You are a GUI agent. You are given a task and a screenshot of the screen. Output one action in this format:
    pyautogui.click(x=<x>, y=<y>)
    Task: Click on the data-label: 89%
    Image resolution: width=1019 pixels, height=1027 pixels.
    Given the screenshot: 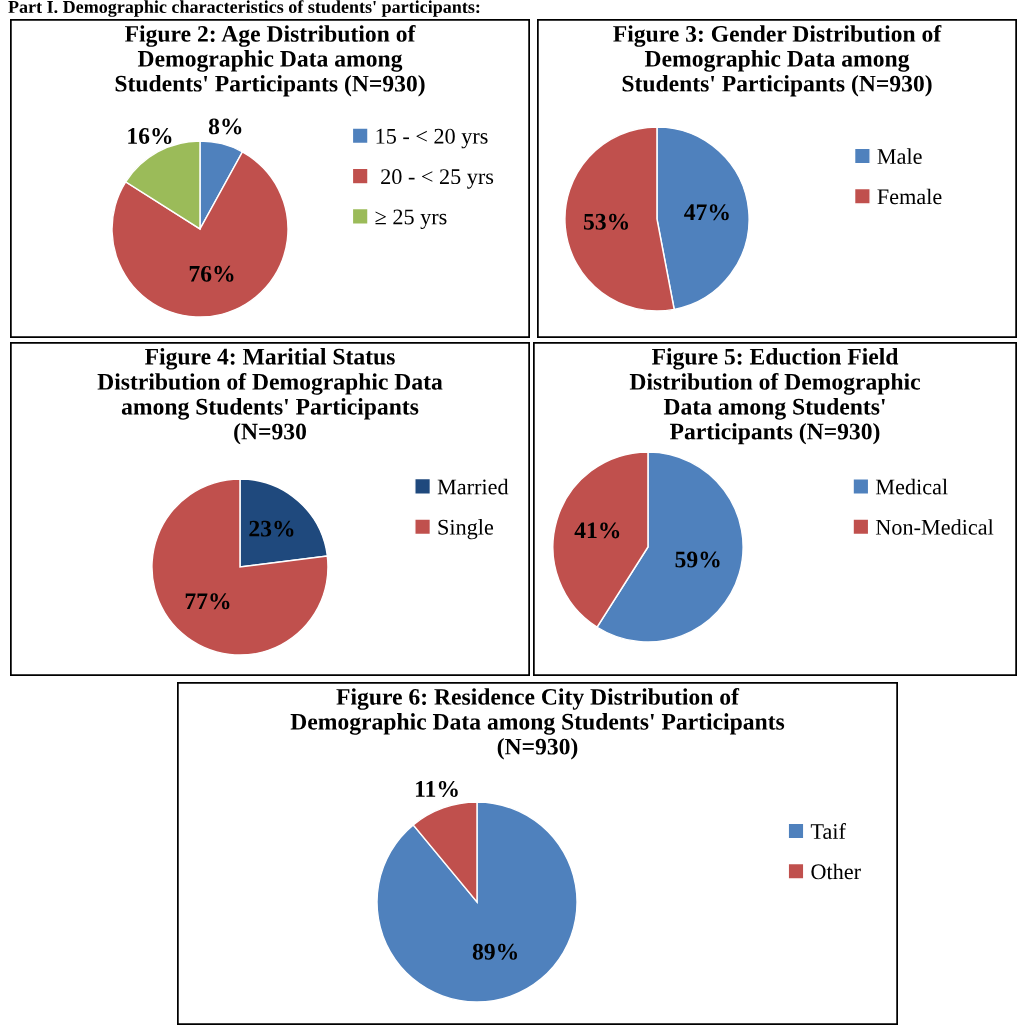 What is the action you would take?
    pyautogui.click(x=495, y=951)
    